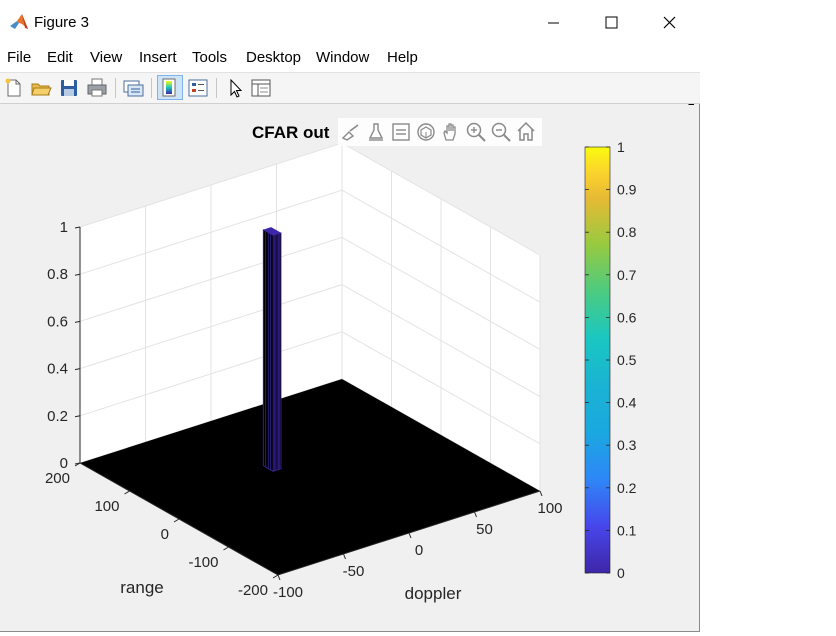  What do you see at coordinates (57, 274) in the screenshot?
I see `z-tick-label: 0.8` at bounding box center [57, 274].